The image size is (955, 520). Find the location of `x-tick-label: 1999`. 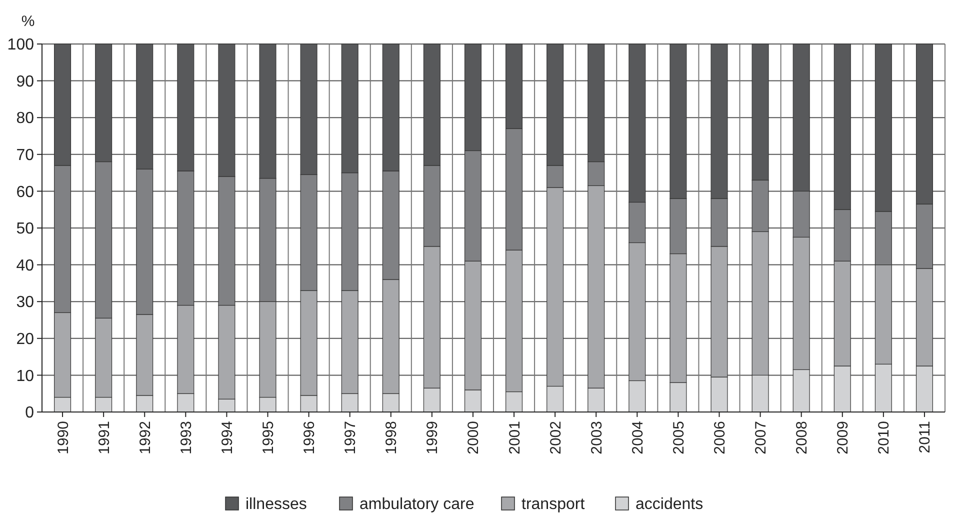

x-tick-label: 1999 is located at coordinates (433, 437).